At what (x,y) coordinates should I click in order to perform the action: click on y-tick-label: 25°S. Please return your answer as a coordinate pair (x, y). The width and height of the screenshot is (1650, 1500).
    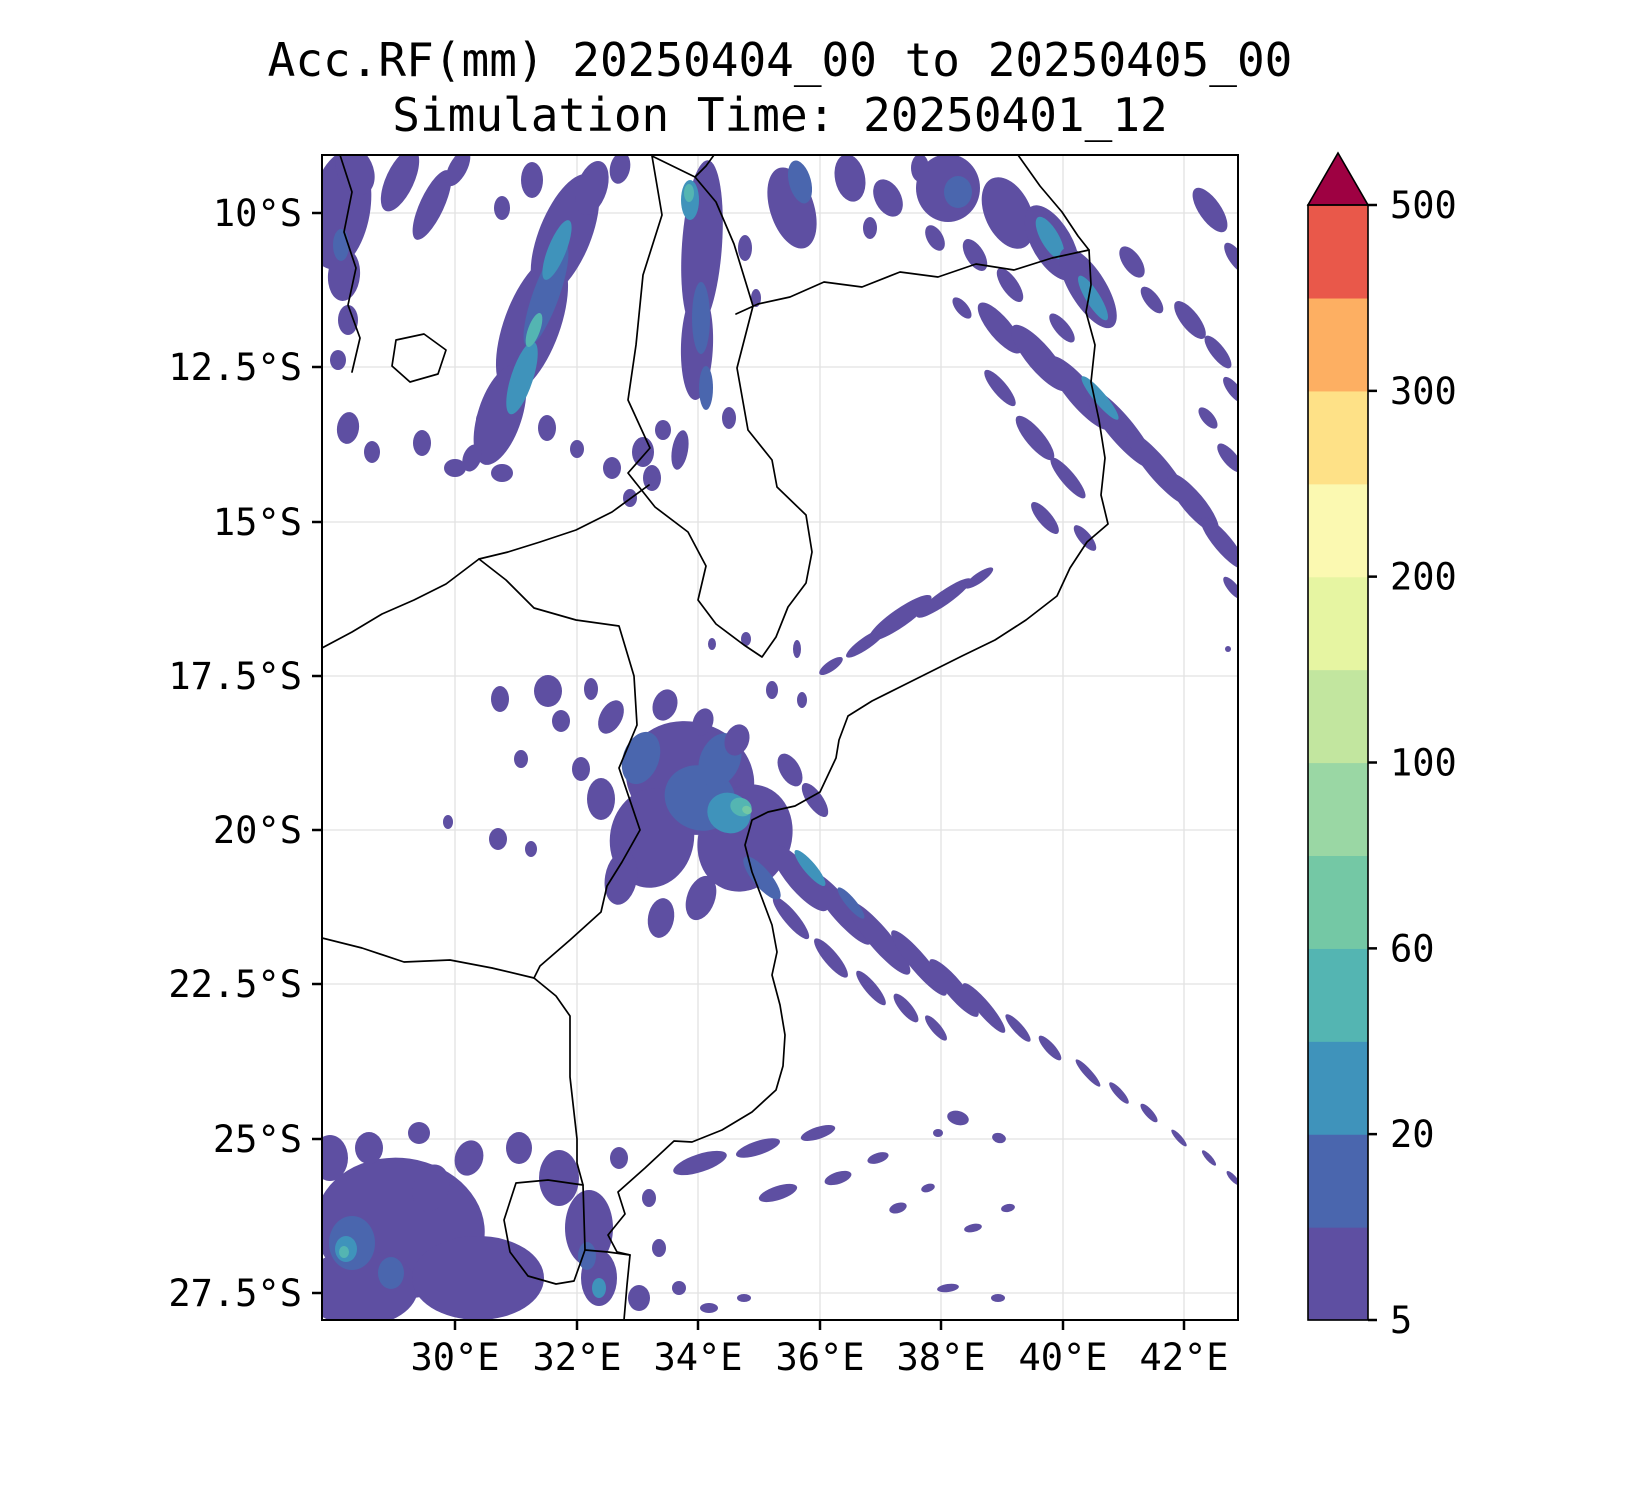
    Looking at the image, I should click on (257, 1139).